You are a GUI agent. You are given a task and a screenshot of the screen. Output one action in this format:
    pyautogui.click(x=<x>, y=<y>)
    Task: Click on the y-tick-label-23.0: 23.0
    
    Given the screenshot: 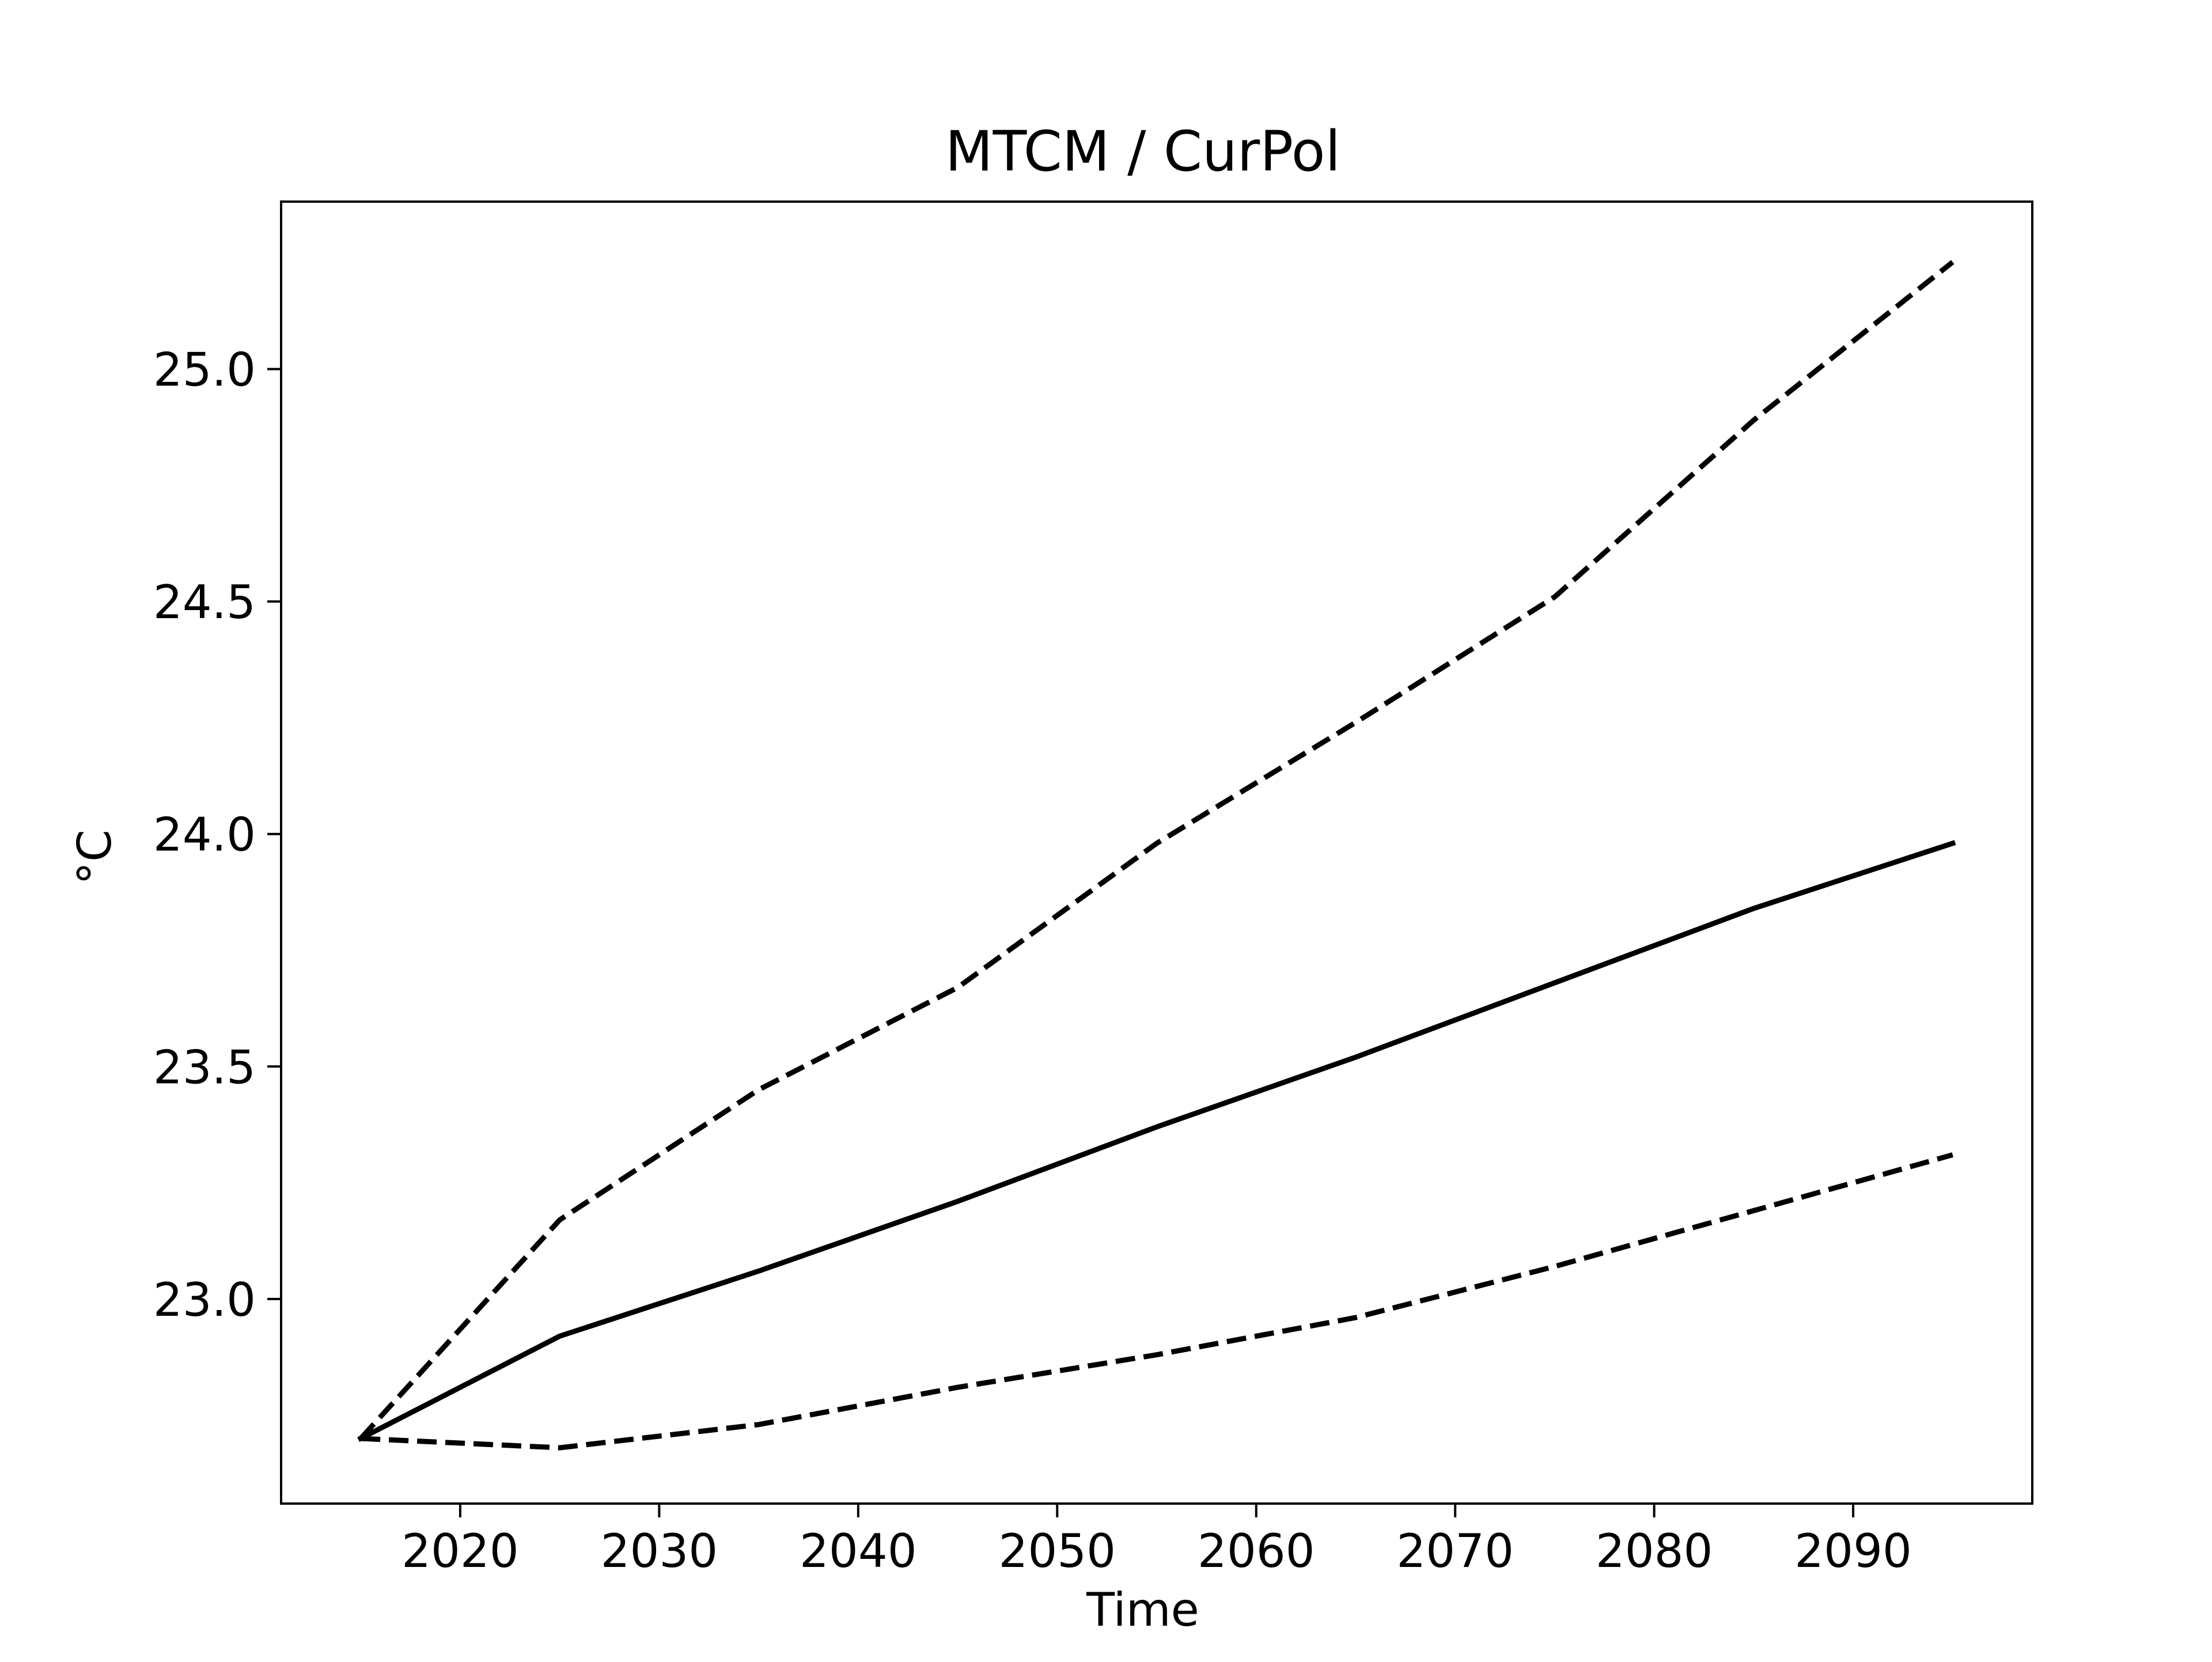 What is the action you would take?
    pyautogui.click(x=204, y=1300)
    